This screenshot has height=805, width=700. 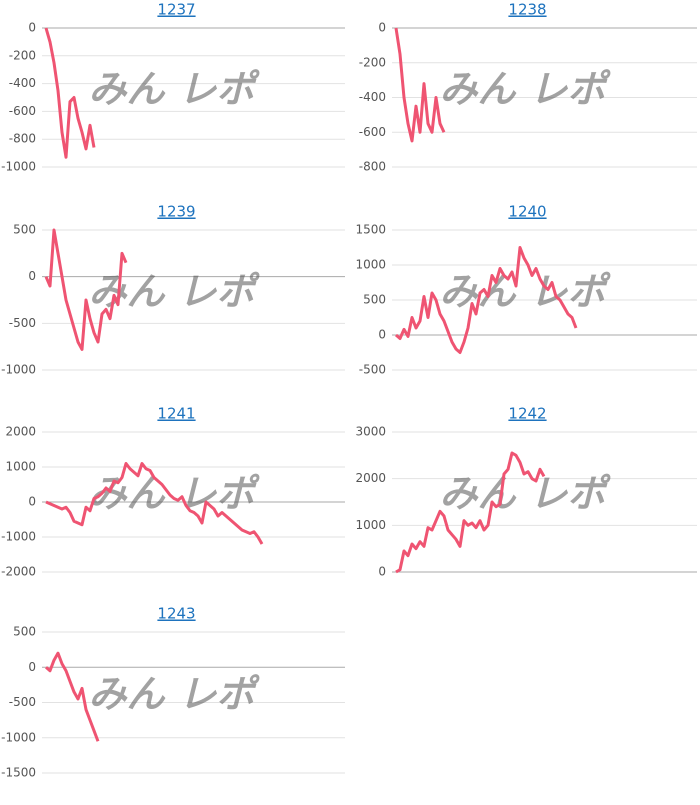 What do you see at coordinates (176, 212) in the screenshot?
I see `chart-title: 1239` at bounding box center [176, 212].